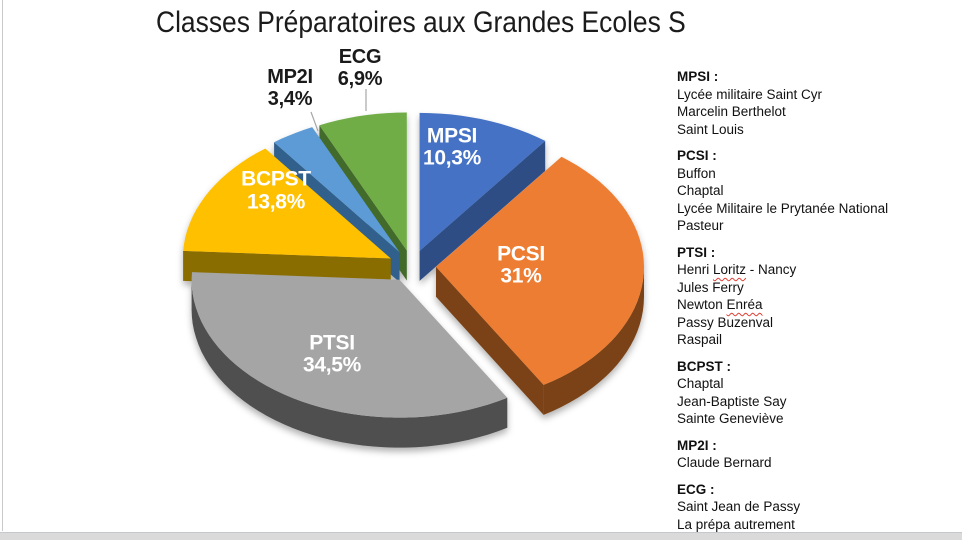 The height and width of the screenshot is (540, 962). What do you see at coordinates (696, 252) in the screenshot?
I see `legend-group-title: PTSI :` at bounding box center [696, 252].